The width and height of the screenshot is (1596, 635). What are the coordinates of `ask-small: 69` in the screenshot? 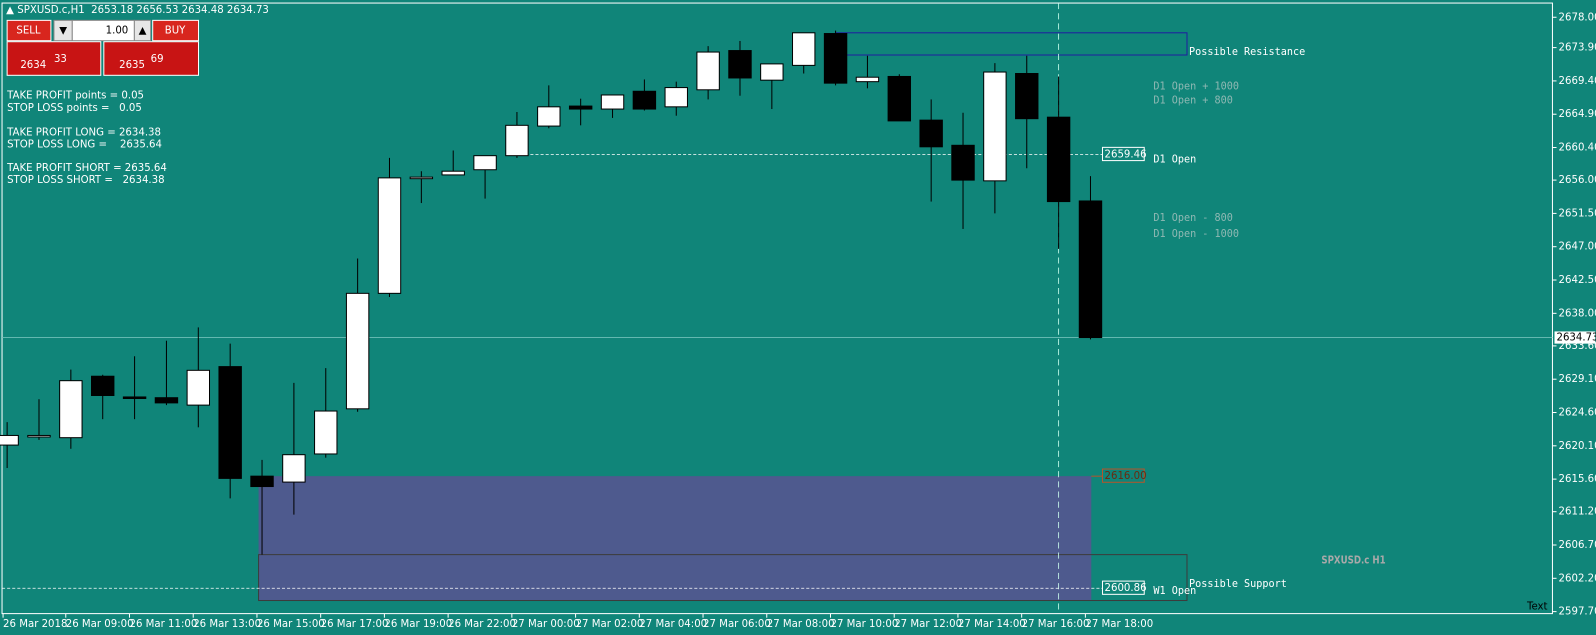 It's located at (157, 59).